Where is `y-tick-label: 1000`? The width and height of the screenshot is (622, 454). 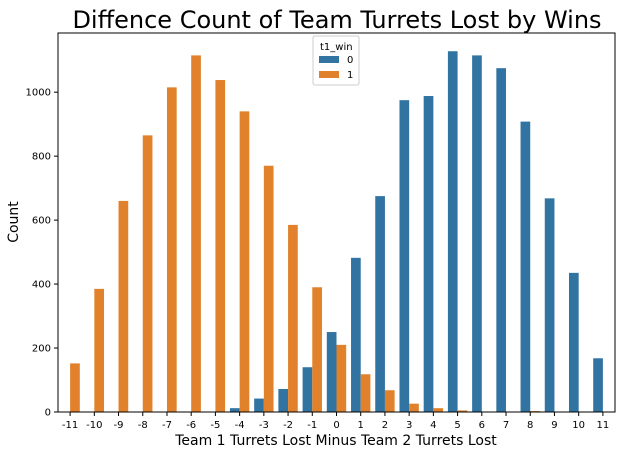 y-tick-label: 1000 is located at coordinates (38, 93).